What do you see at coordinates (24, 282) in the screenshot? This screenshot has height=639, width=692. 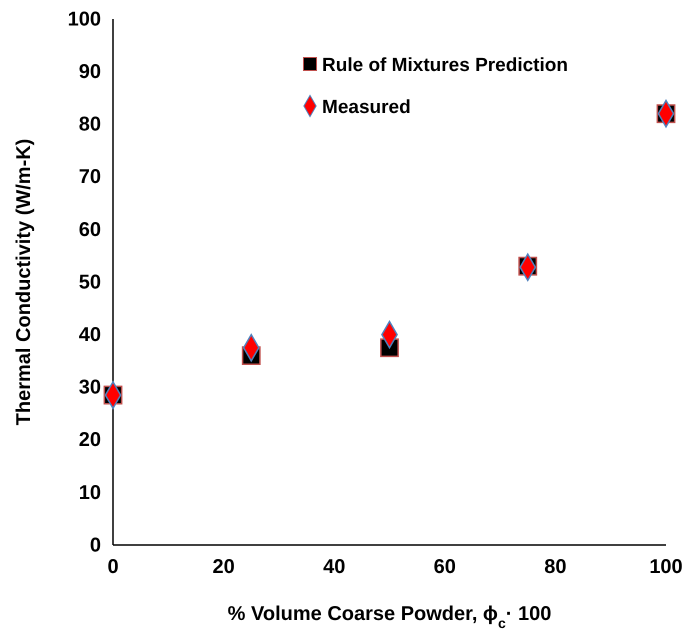 I see `y-axis-title: Thermal Conductivity (W/m-K)` at bounding box center [24, 282].